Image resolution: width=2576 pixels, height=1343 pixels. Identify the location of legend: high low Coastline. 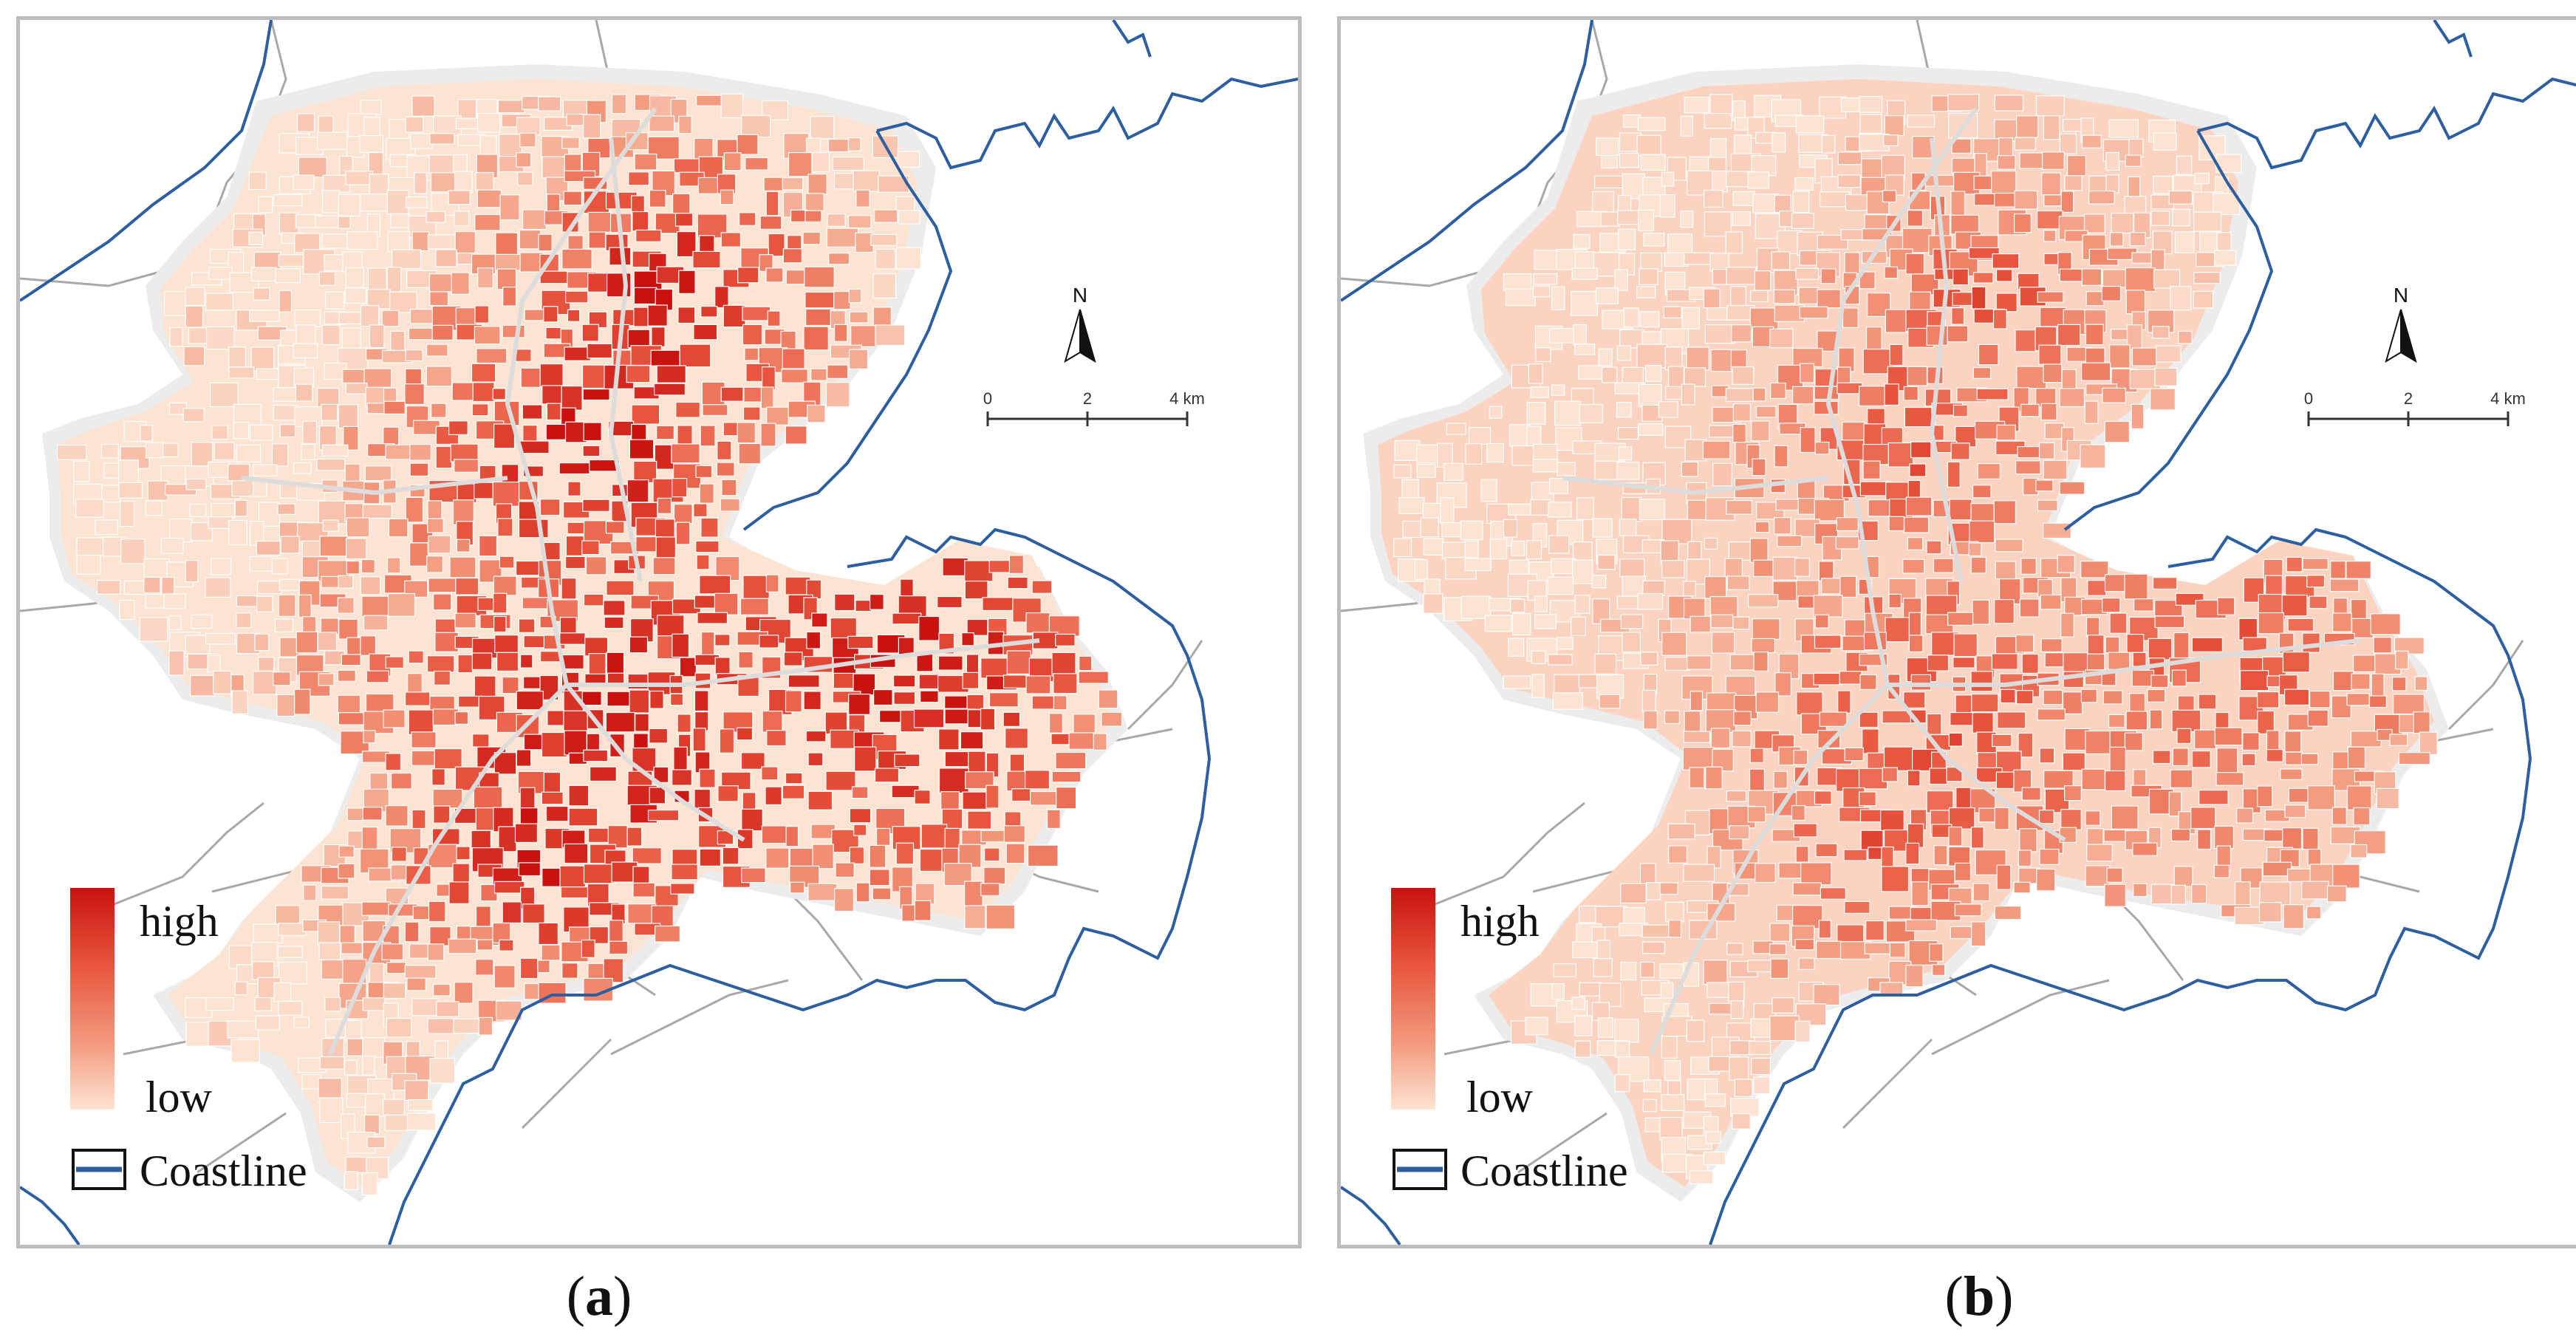
(1510, 1041).